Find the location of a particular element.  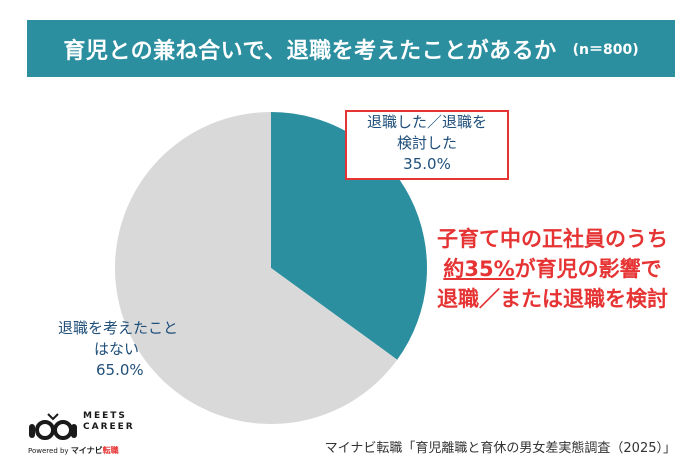

slice-label-not-considered-line2: はない is located at coordinates (117, 349).